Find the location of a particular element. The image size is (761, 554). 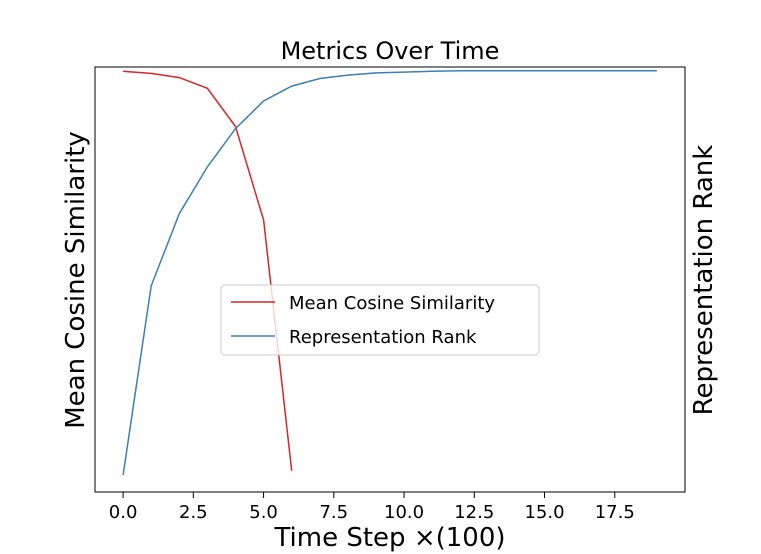

legend-box is located at coordinates (380, 320).